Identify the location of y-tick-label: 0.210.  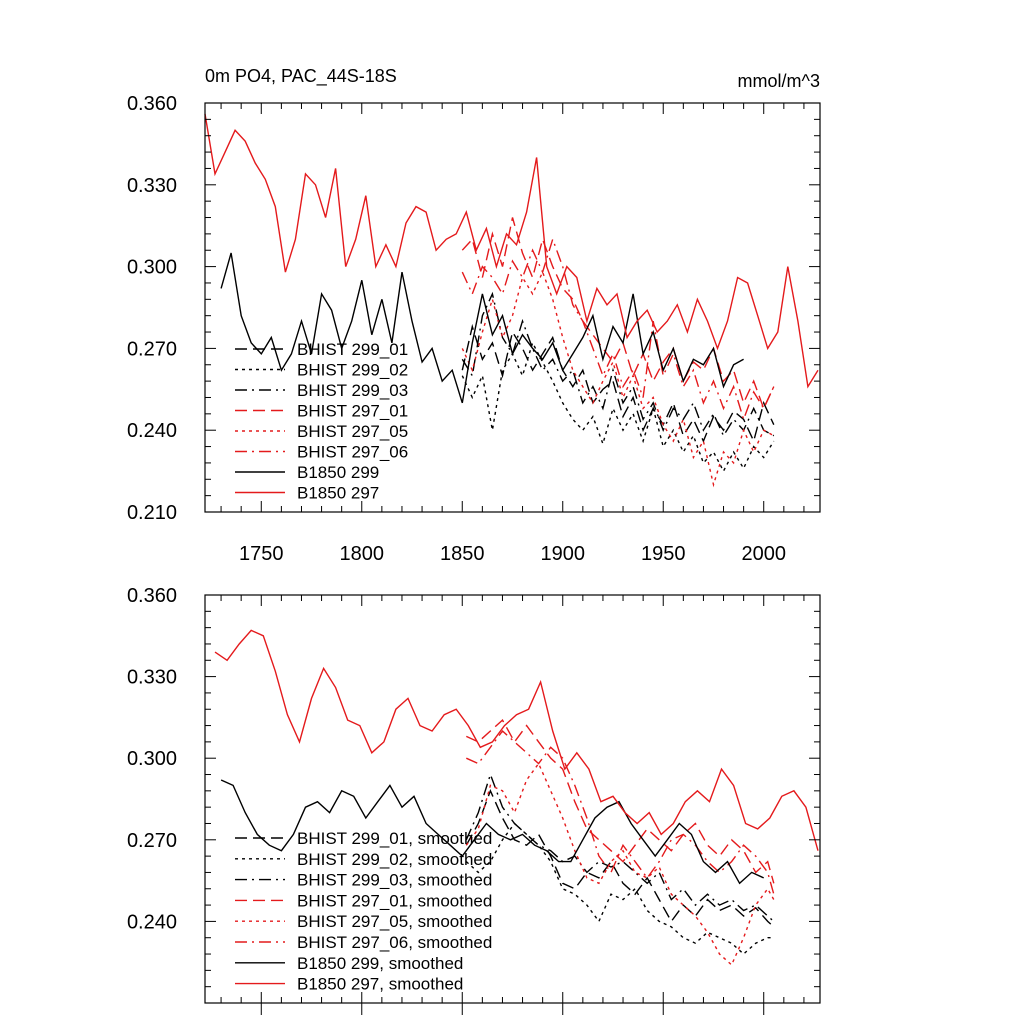
(152, 513).